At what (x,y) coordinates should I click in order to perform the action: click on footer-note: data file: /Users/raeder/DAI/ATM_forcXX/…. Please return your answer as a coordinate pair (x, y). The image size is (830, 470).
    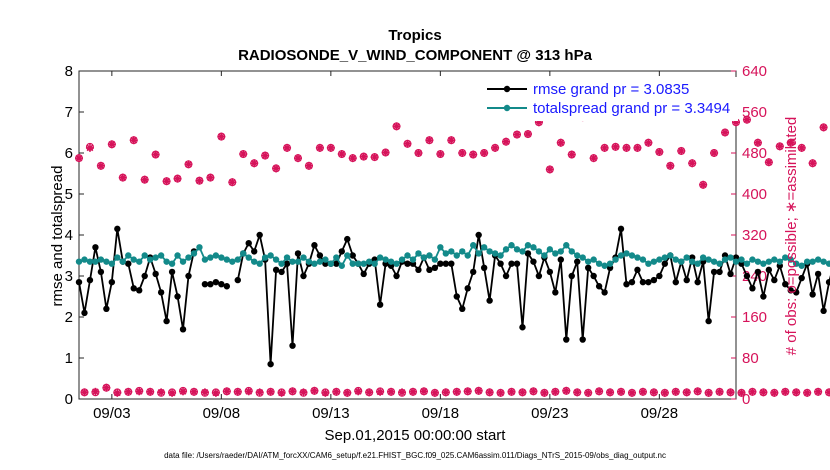
    Looking at the image, I should click on (415, 455).